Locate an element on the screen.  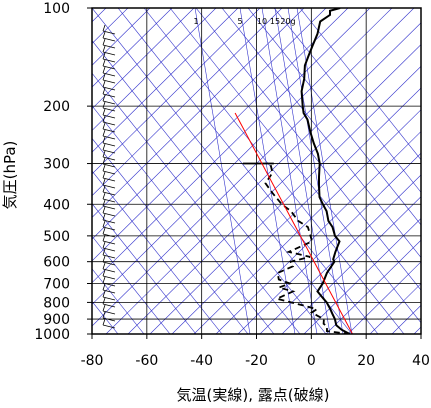
y-tick-label: 900 is located at coordinates (56, 320).